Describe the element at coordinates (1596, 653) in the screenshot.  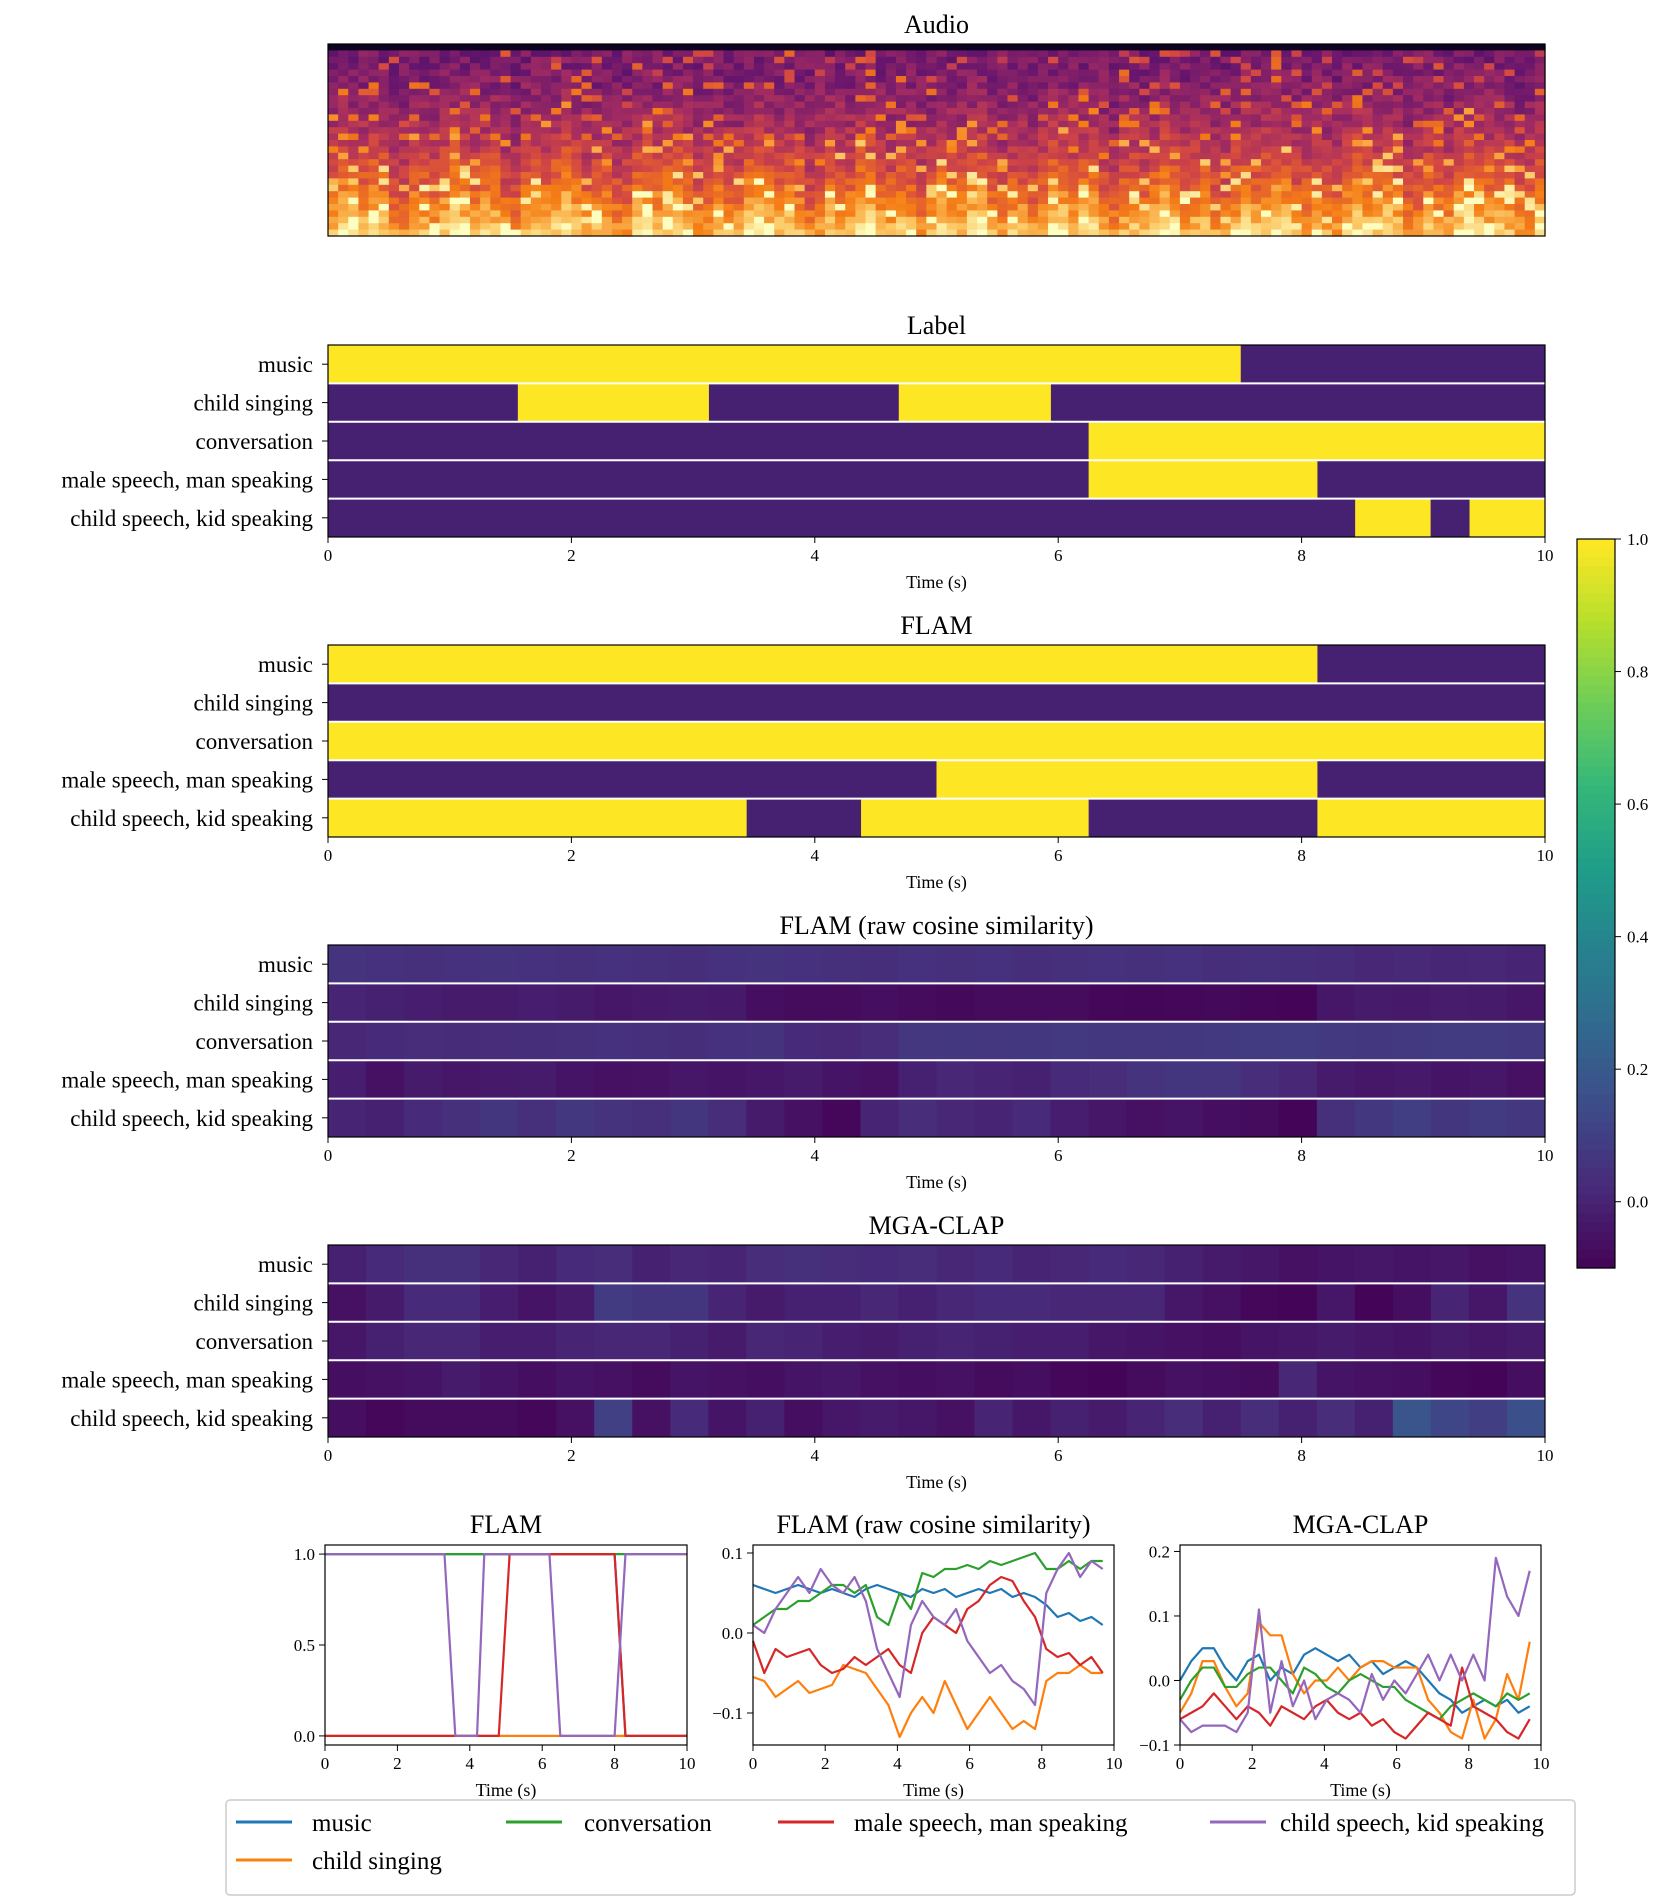
I see `colorbar-band` at that location.